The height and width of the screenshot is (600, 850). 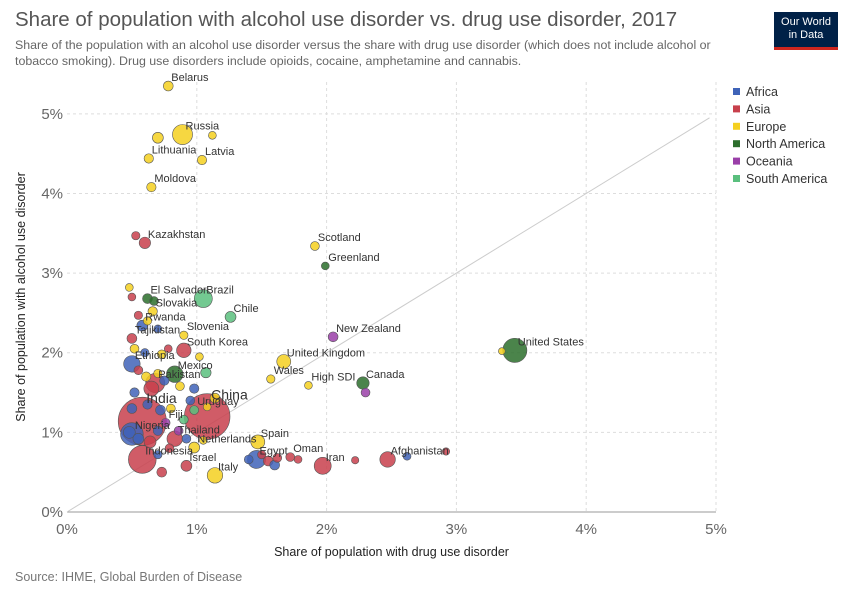 I want to click on point-label: Scotland, so click(x=339, y=238).